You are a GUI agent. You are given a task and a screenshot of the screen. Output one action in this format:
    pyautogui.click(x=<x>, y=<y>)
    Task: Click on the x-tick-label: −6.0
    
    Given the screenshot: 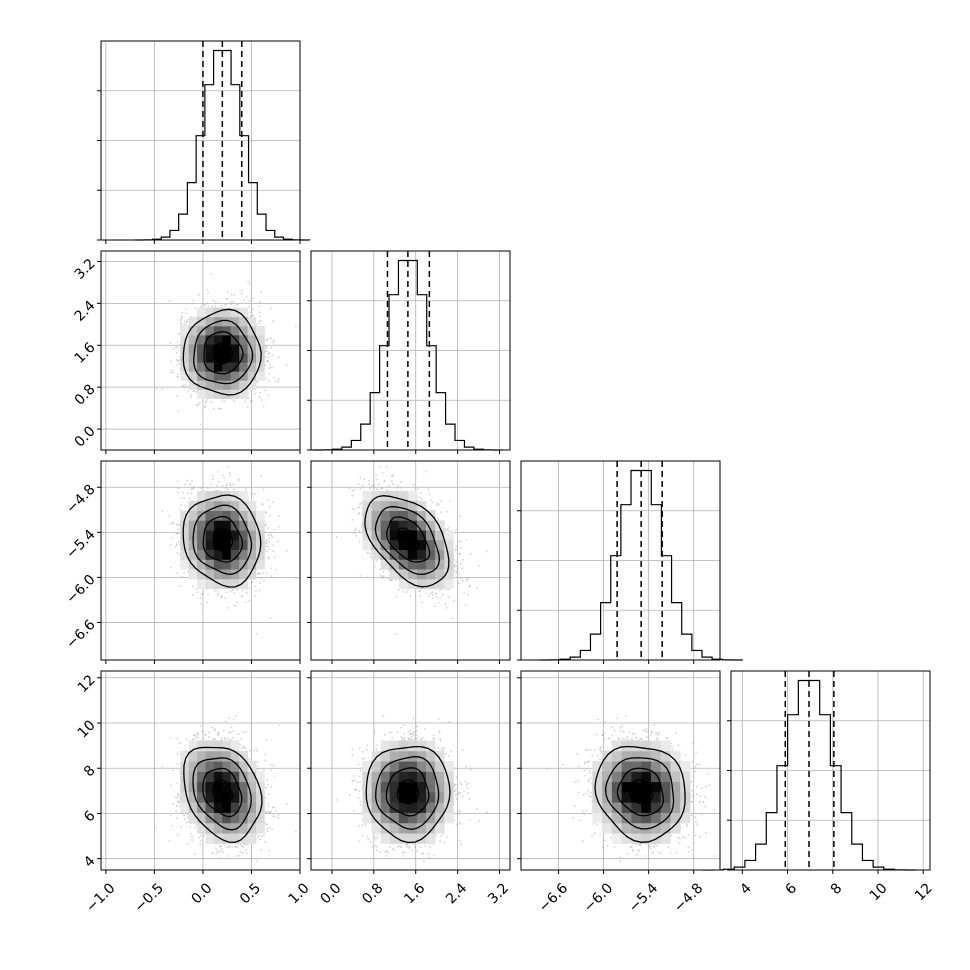 What is the action you would take?
    pyautogui.click(x=598, y=897)
    